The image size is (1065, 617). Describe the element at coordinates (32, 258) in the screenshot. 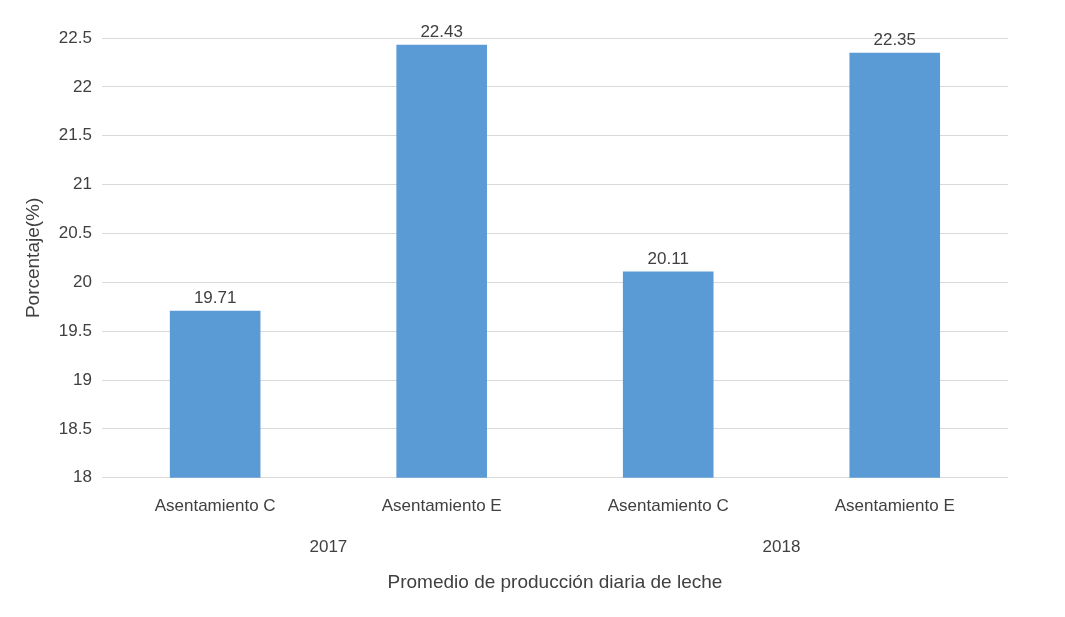

I see `y-axis-title: Porcentaje(%)` at that location.